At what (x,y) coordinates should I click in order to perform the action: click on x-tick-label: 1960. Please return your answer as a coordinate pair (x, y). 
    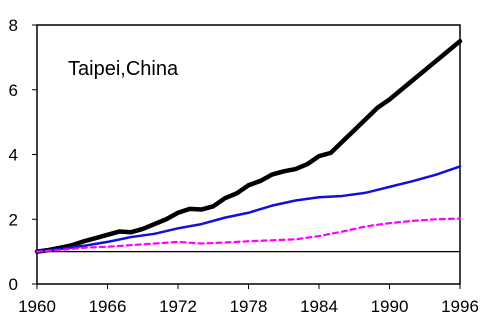
    Looking at the image, I should click on (37, 306).